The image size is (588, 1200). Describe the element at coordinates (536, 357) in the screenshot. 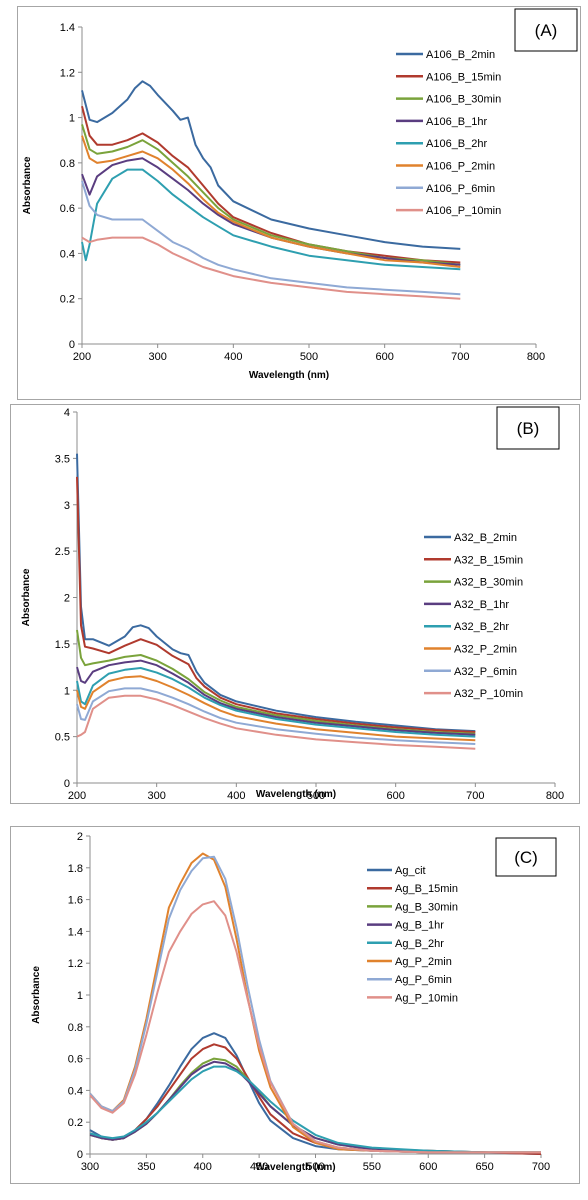

I see `a-x-tick-label: 800` at that location.